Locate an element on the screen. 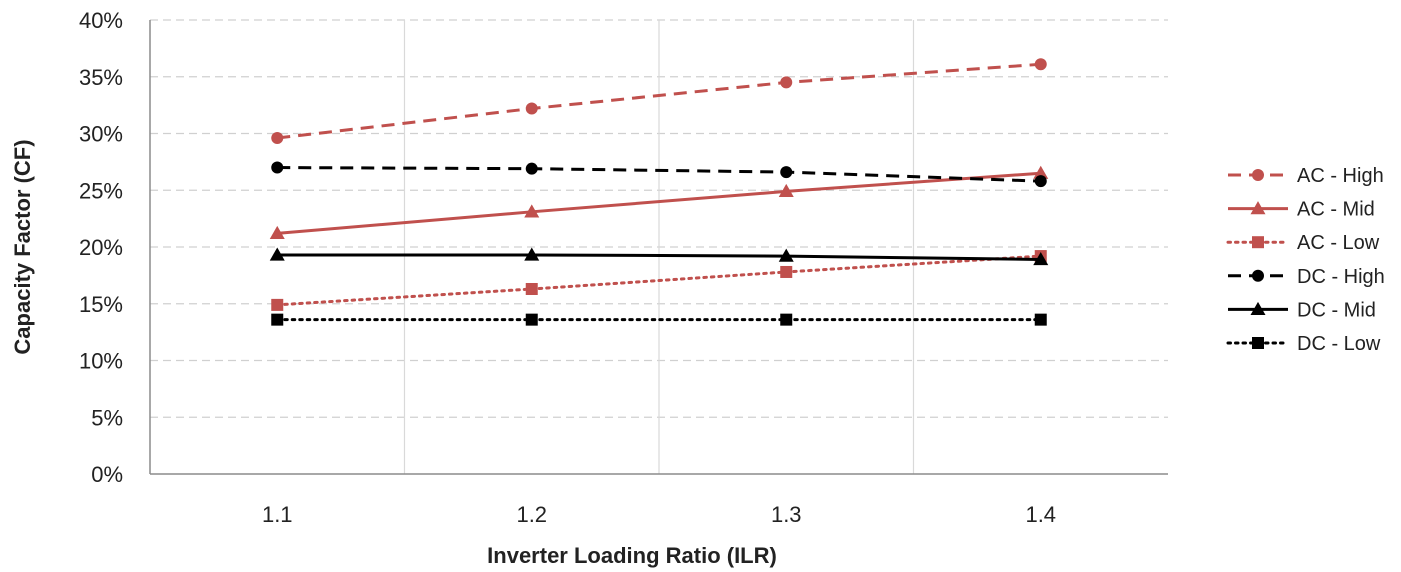  x-axis-title: Inverter Loading Ratio (ILR) is located at coordinates (632, 555).